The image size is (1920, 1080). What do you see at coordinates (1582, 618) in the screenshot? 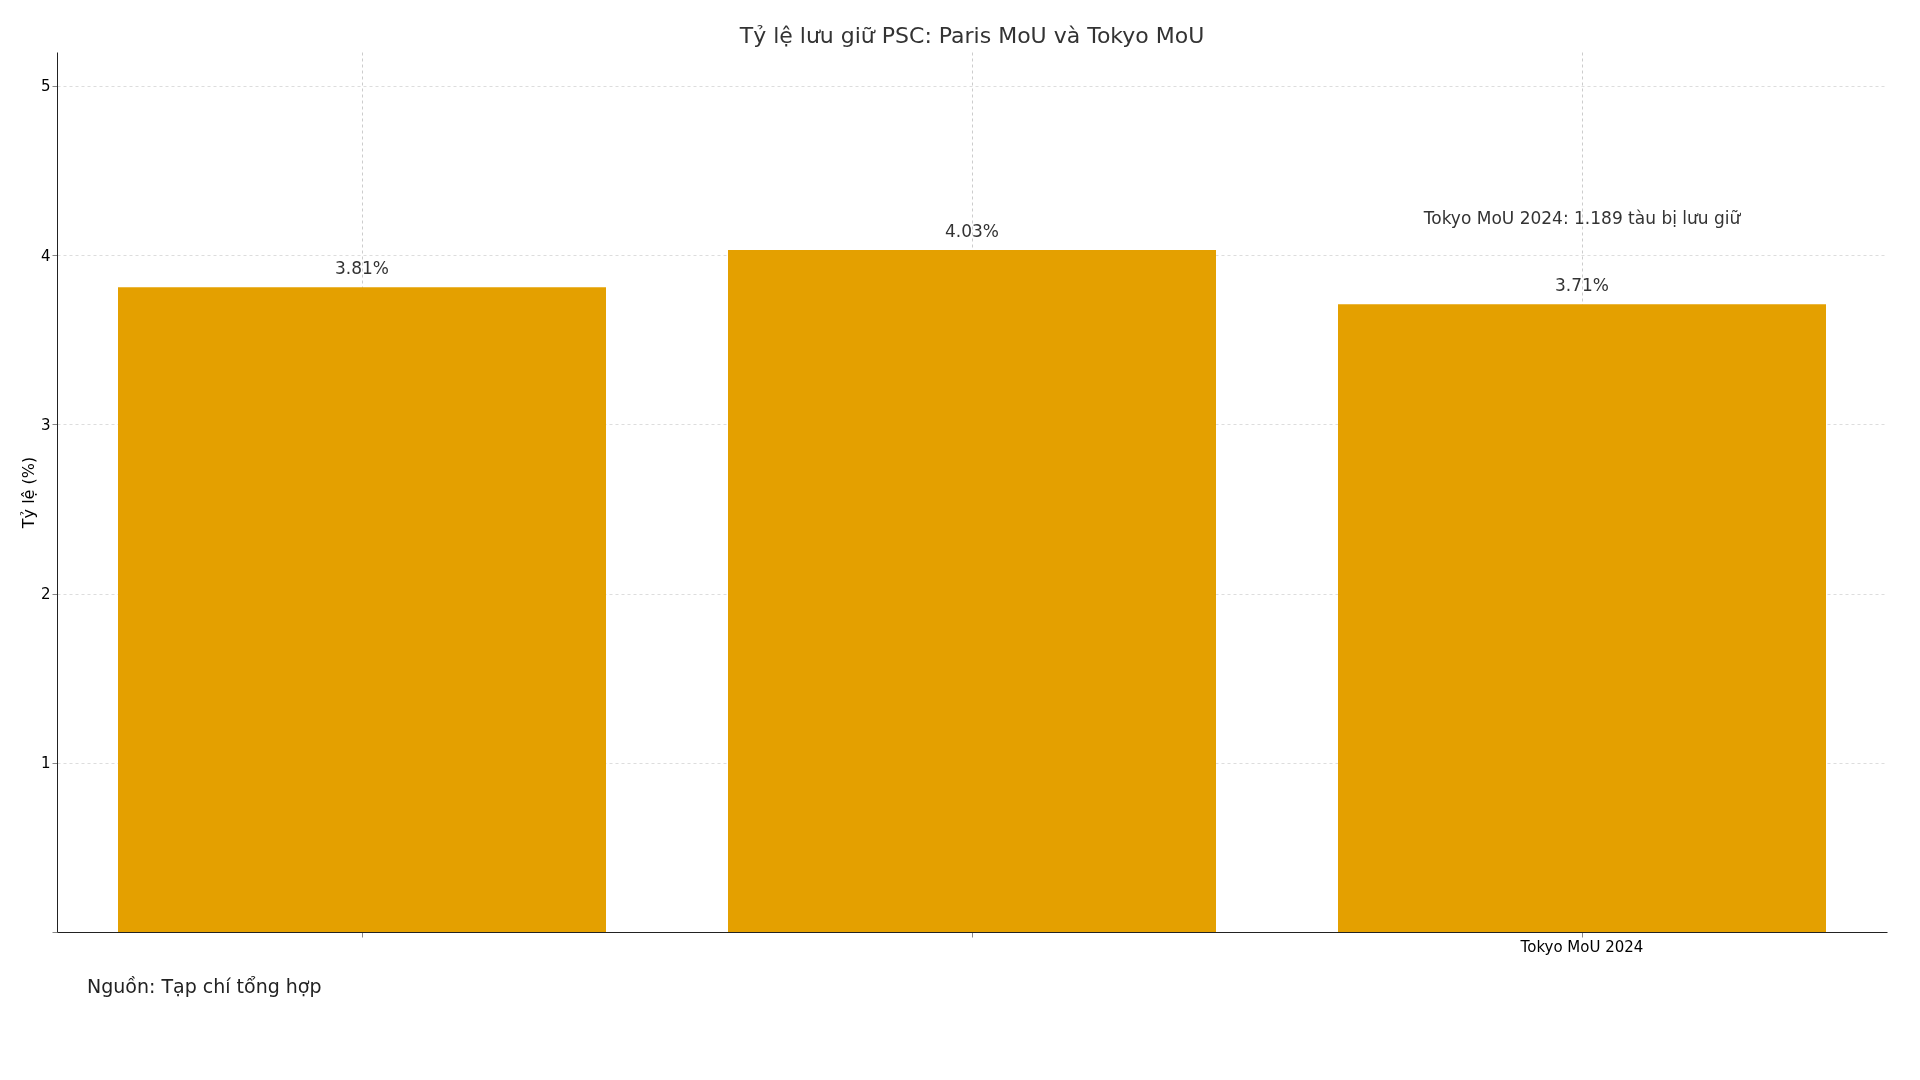
I see `bar` at bounding box center [1582, 618].